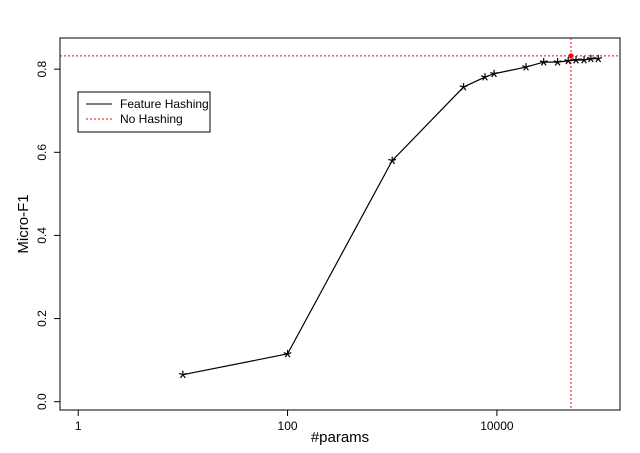 The image size is (640, 453). Describe the element at coordinates (42, 235) in the screenshot. I see `y-tick-label: 0.4` at that location.